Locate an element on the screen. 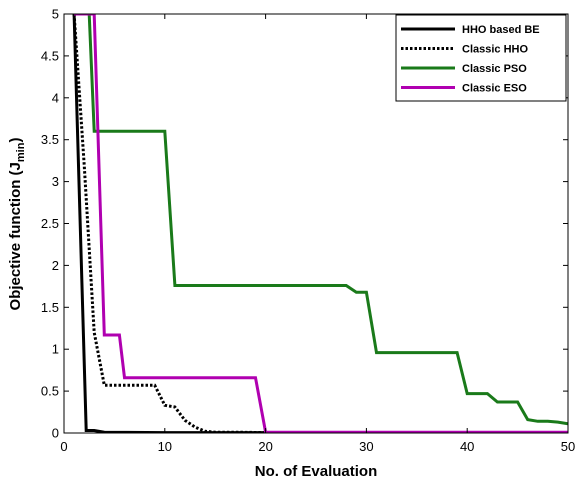 The width and height of the screenshot is (579, 484). y-tick-label: 1 is located at coordinates (55, 349).